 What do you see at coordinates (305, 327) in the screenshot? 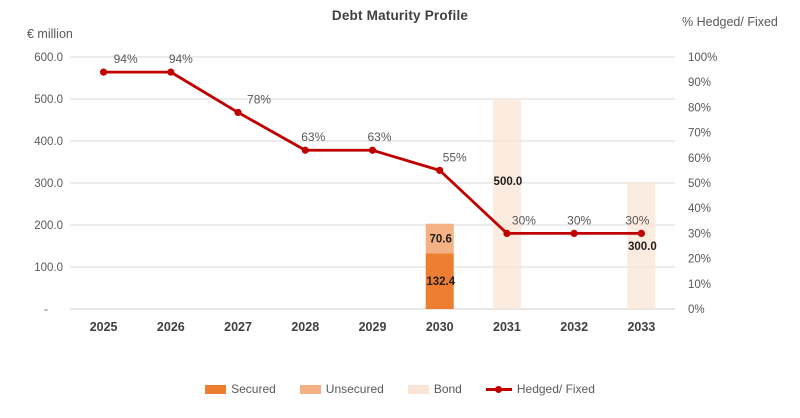
I see `x-axis-label: 2028` at bounding box center [305, 327].